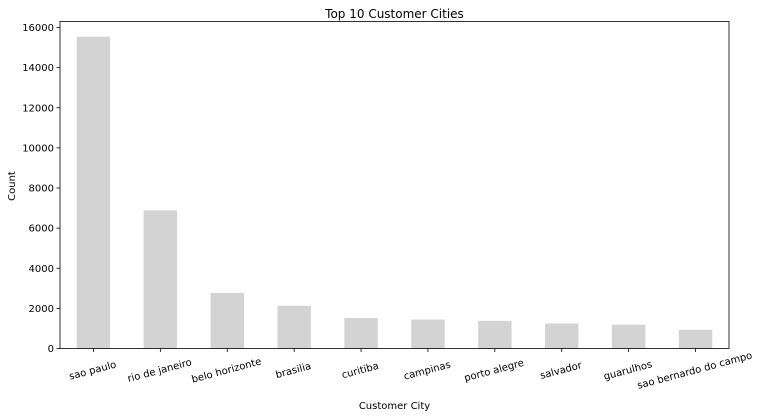  Describe the element at coordinates (427, 371) in the screenshot. I see `x-tick-label-5: campinas` at that location.